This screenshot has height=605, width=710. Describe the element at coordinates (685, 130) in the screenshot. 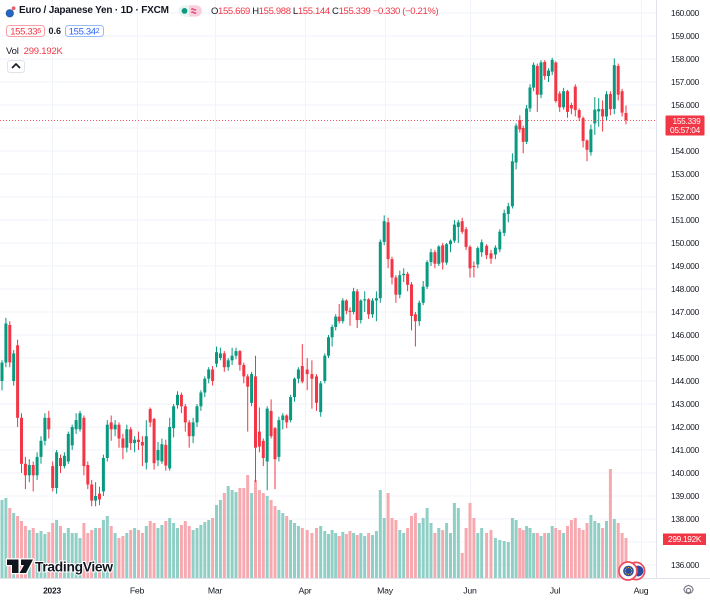

I see `svg-text: 05:57:04` at that location.